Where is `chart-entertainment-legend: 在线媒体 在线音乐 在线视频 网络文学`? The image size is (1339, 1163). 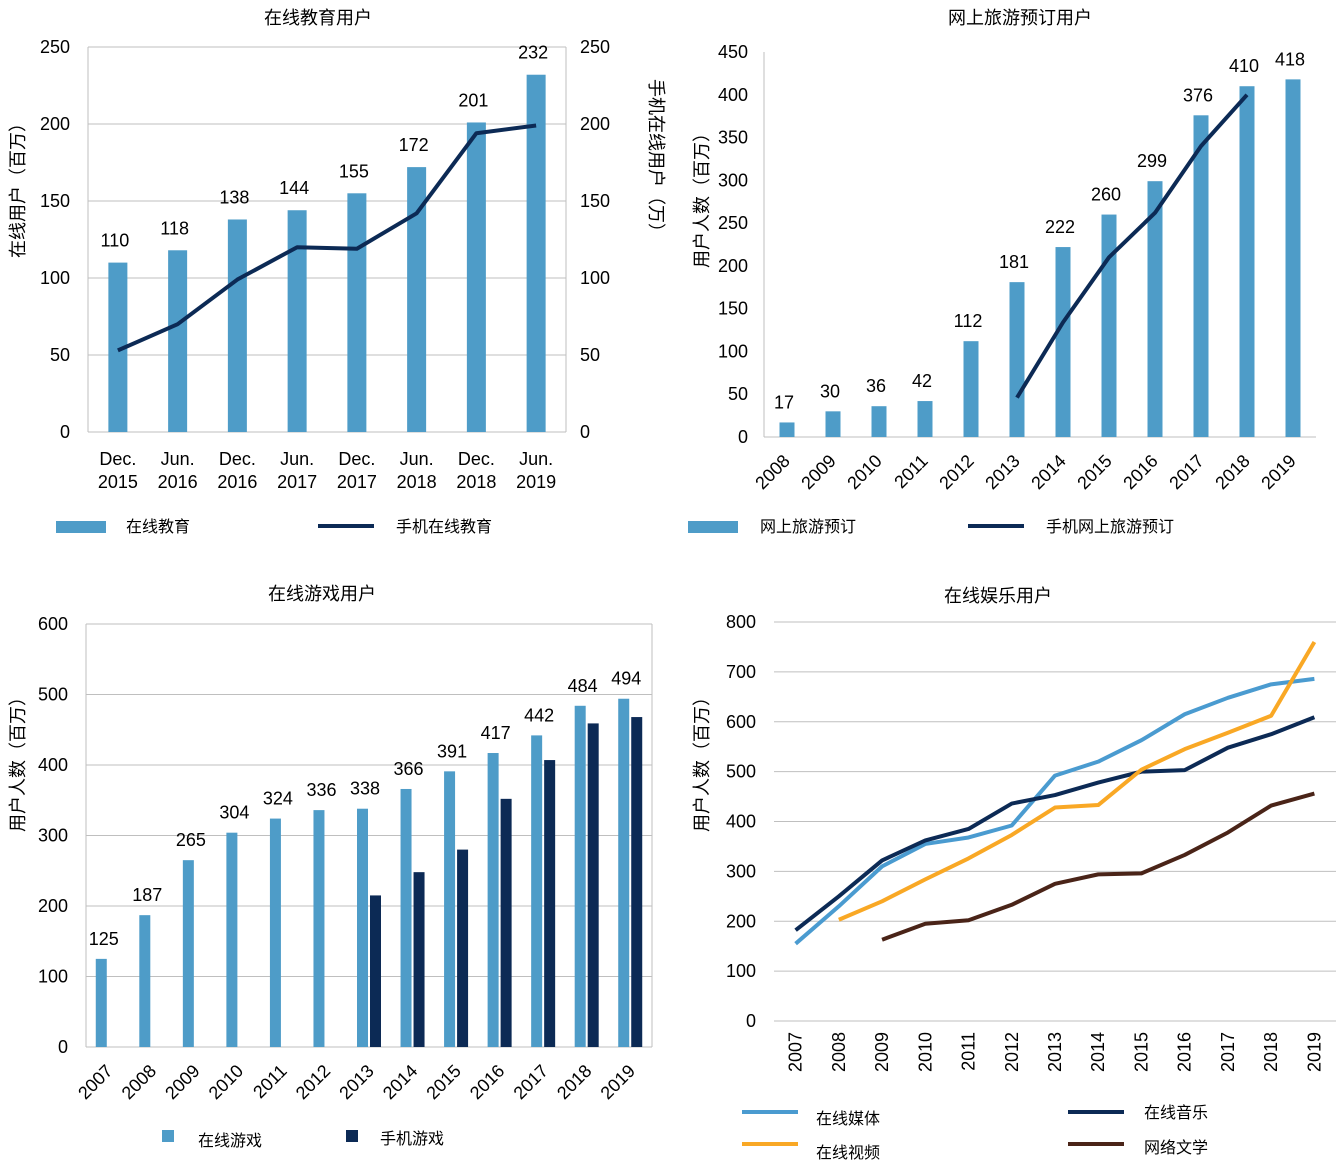
chart-entertainment-legend: 在线媒体 在线音乐 在线视频 网络文学 is located at coordinates (975, 1133).